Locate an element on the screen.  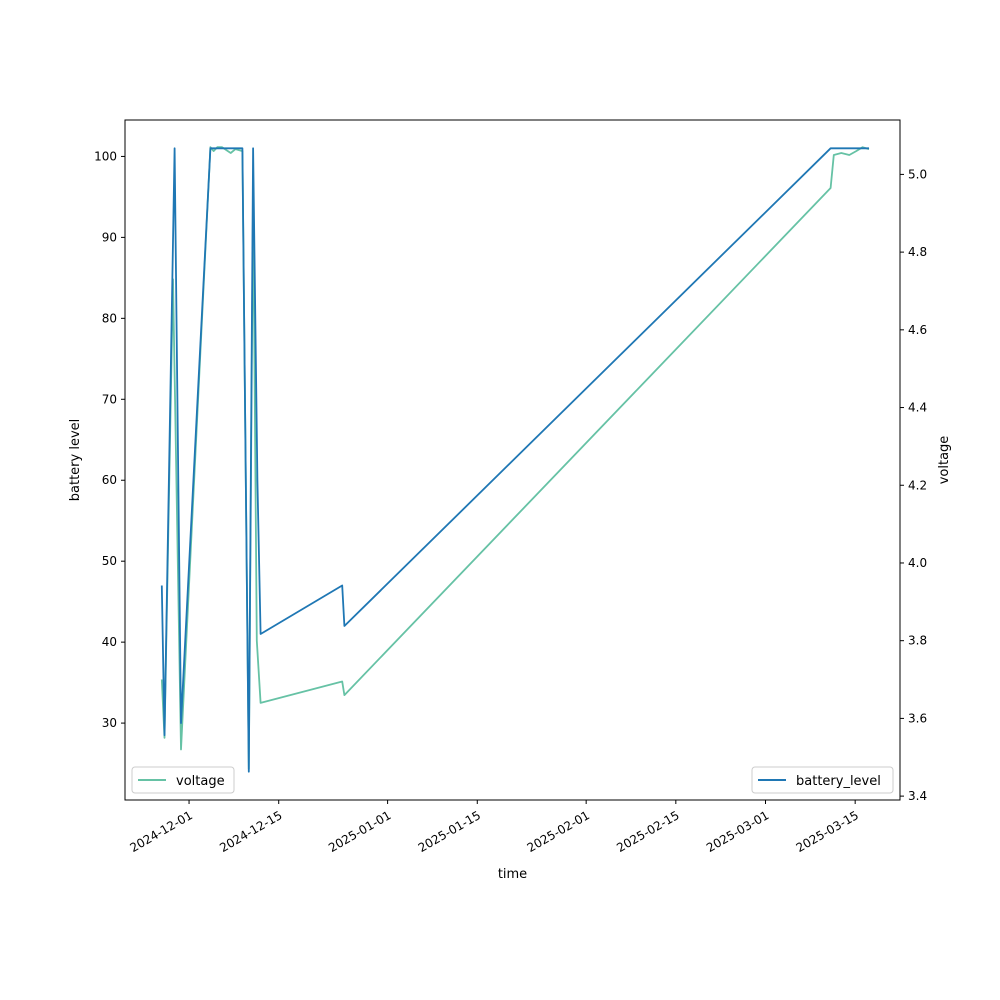
y-axis-right-label: voltage is located at coordinates (944, 460).